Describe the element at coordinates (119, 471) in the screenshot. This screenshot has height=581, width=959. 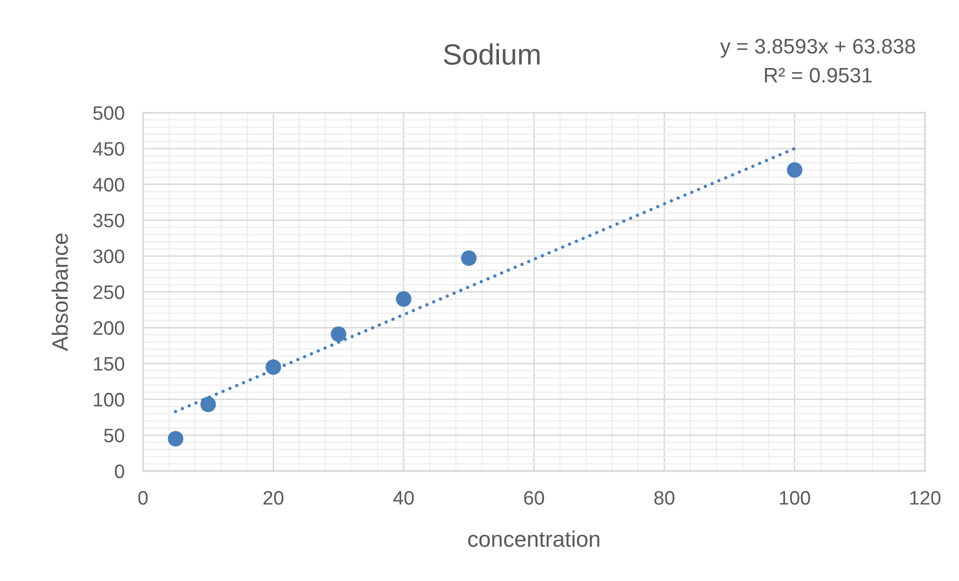
I see `y-tick-label: 0` at that location.